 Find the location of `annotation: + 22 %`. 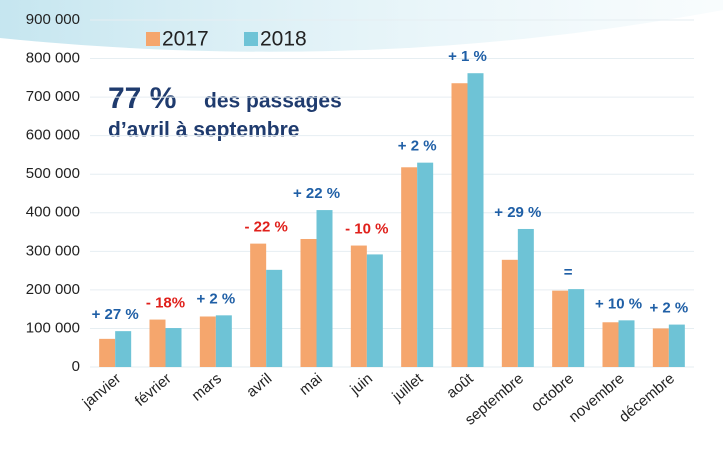

annotation: + 22 % is located at coordinates (316, 193).